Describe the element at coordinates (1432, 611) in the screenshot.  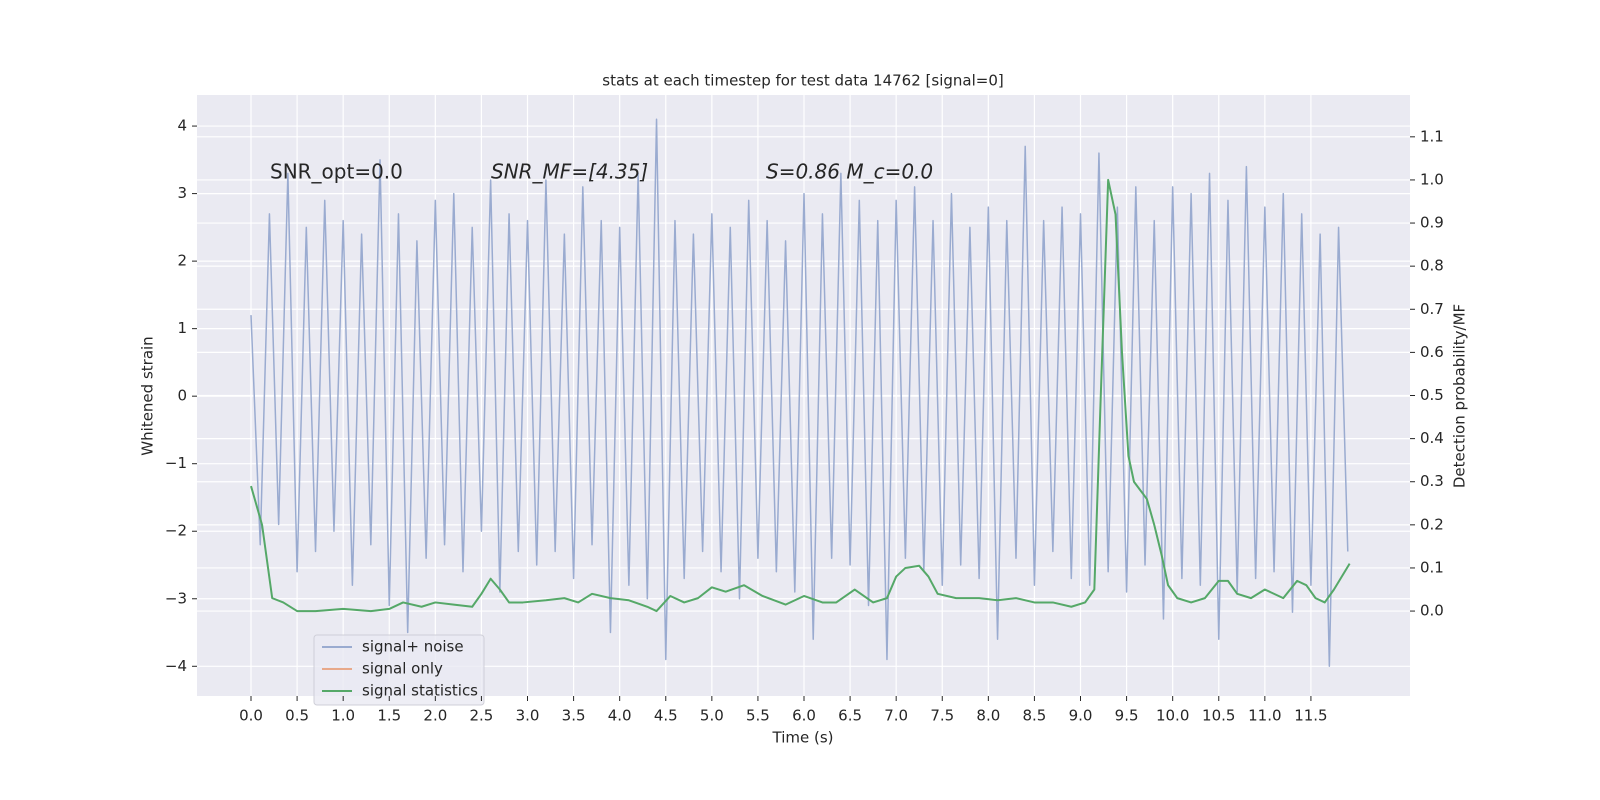
I see `y2-tick-label: 0.0` at that location.